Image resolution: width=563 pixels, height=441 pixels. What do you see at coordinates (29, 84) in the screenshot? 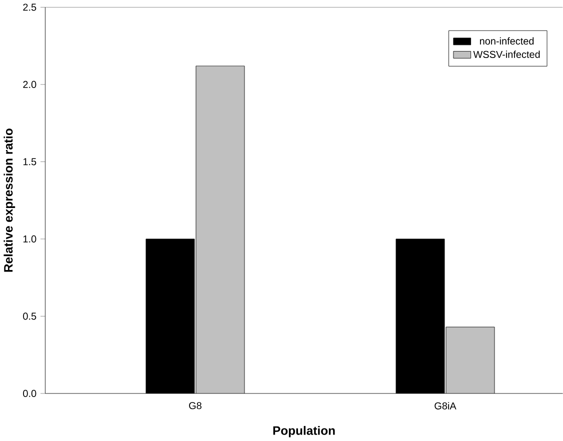
I see `y-tick-label: 2.0` at bounding box center [29, 84].